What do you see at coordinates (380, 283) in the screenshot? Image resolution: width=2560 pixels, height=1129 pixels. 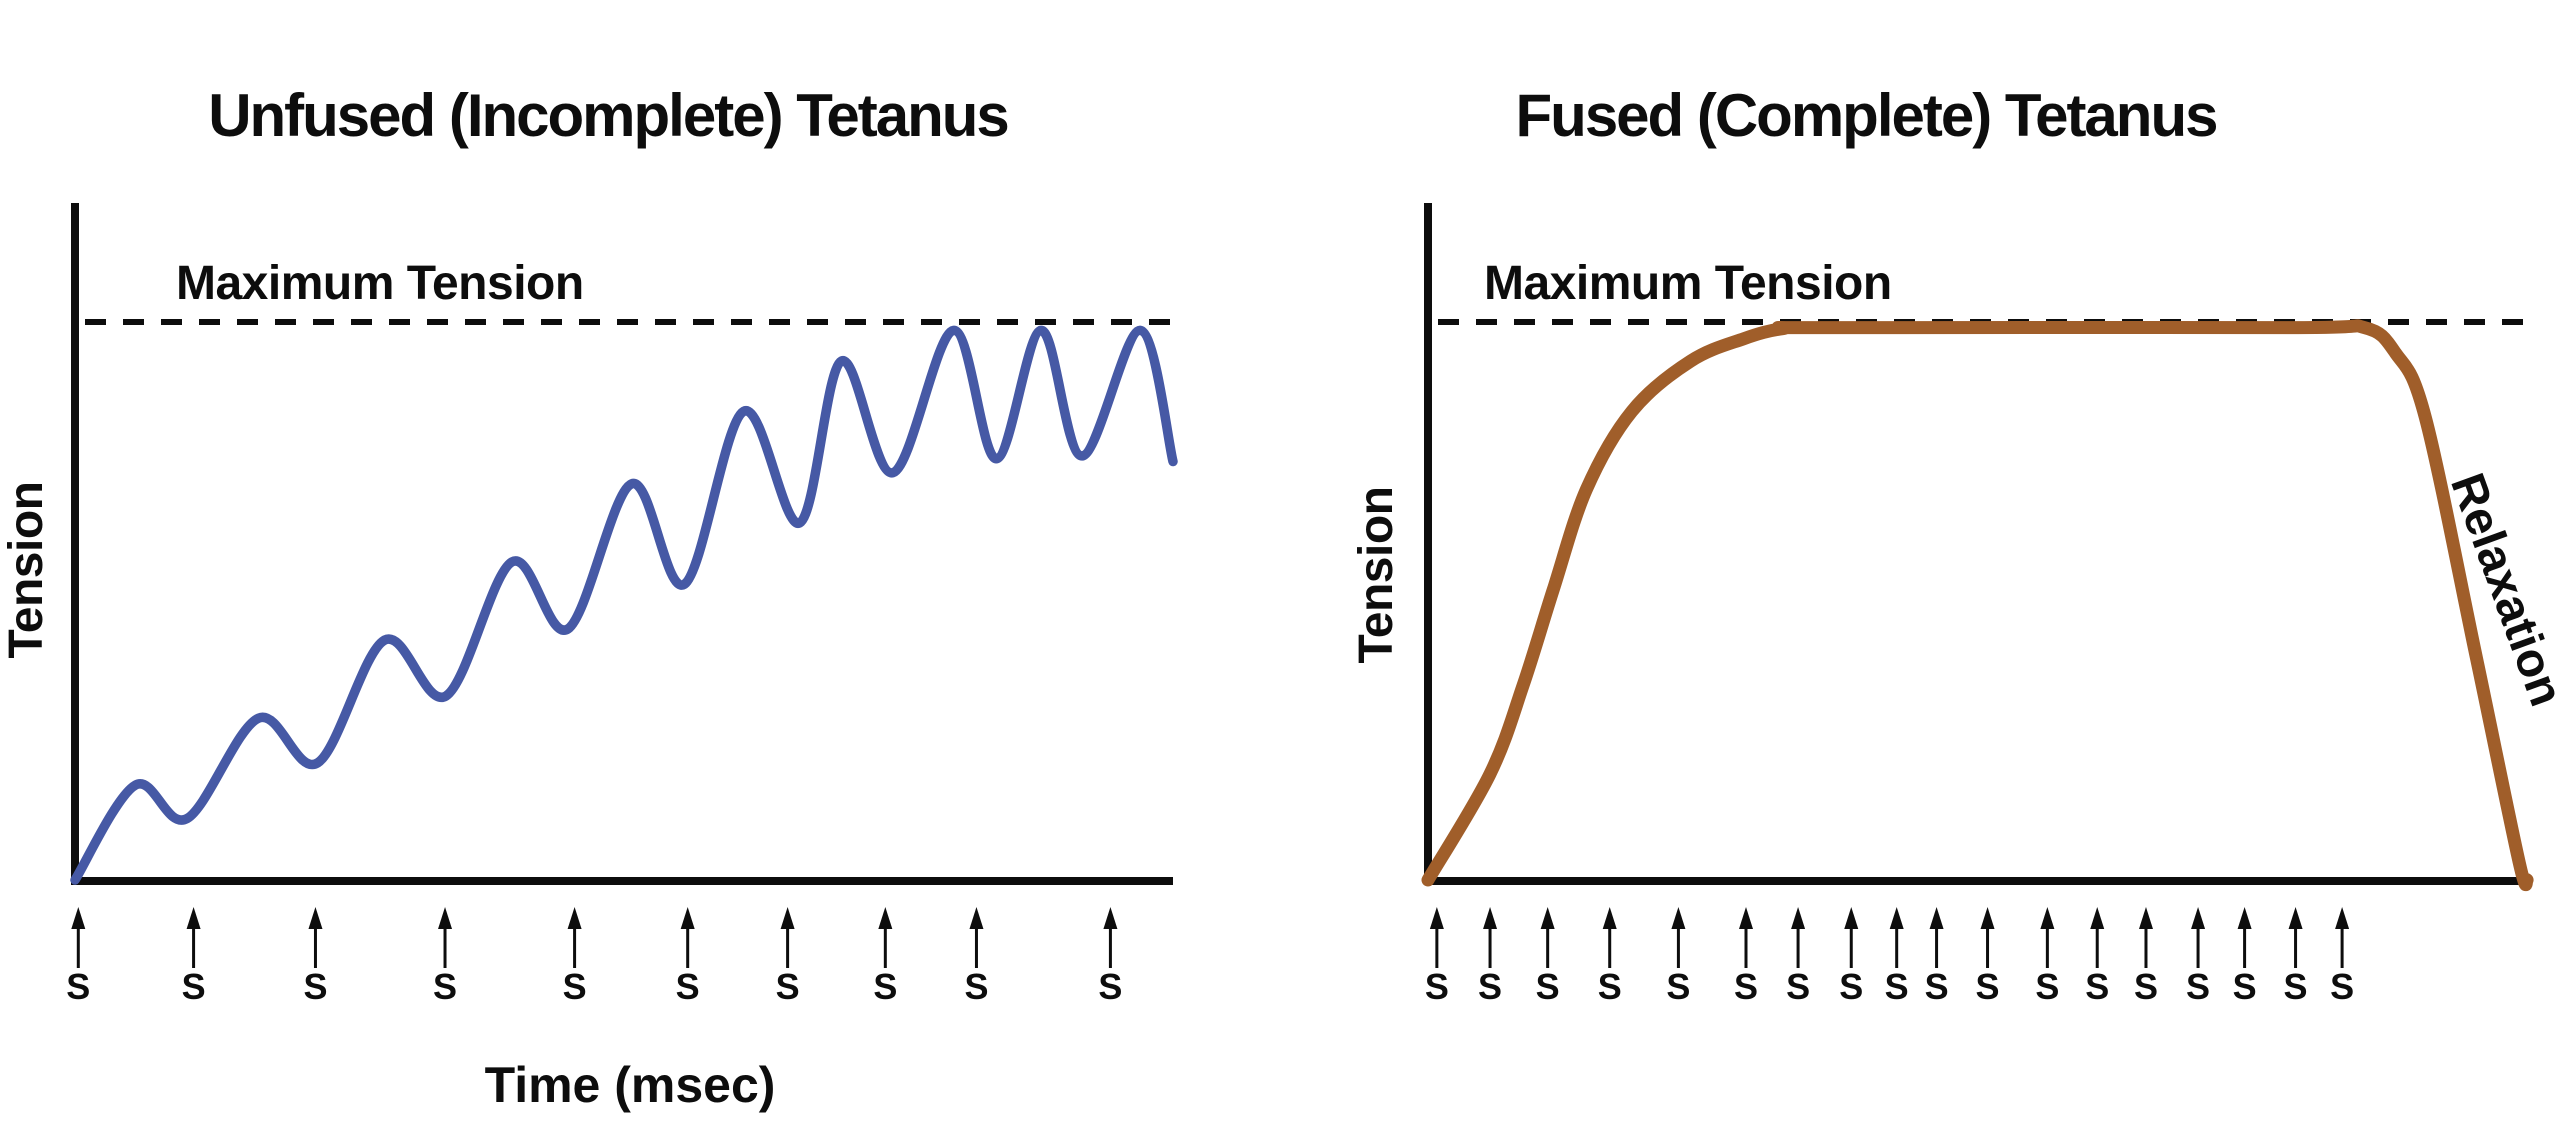 I see `left-max-tension-label: Maximum Tension` at bounding box center [380, 283].